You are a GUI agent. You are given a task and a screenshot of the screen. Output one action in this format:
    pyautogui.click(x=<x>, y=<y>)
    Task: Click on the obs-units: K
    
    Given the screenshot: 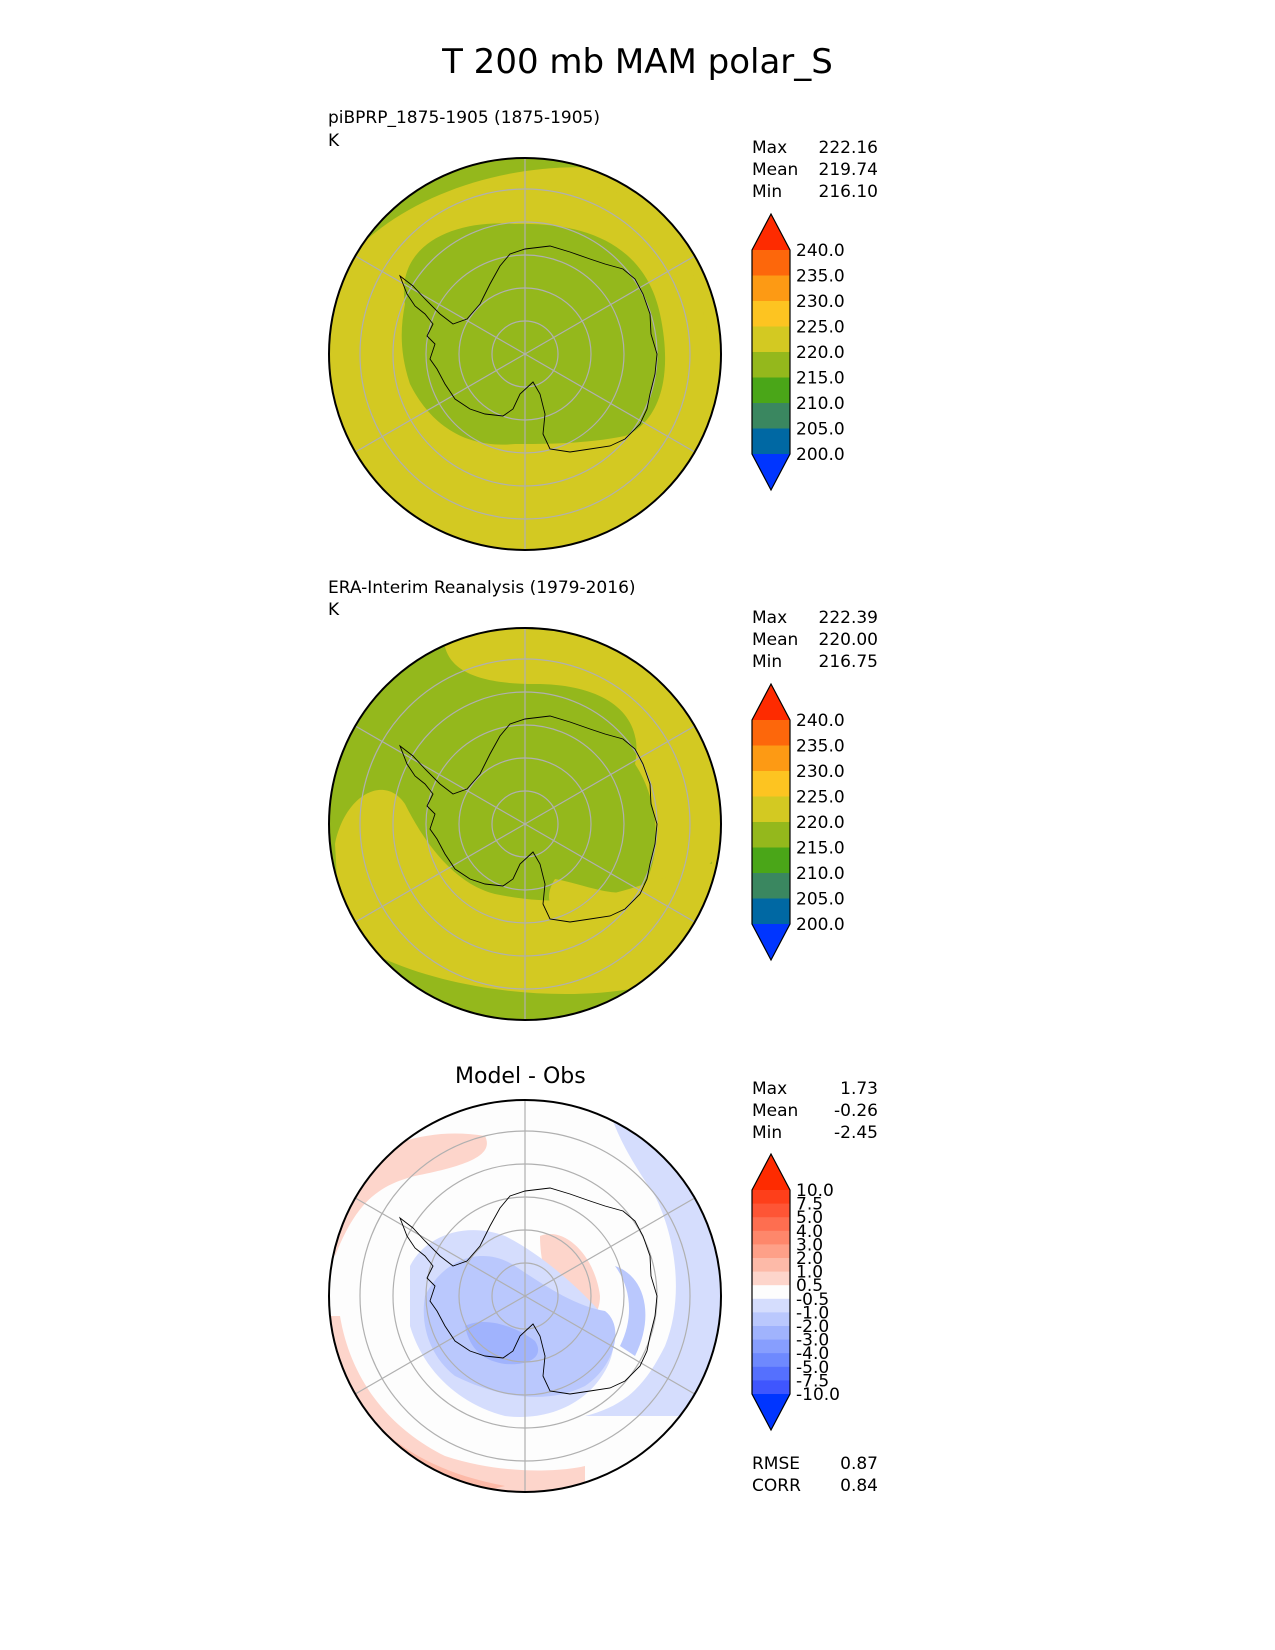 What is the action you would take?
    pyautogui.click(x=334, y=610)
    